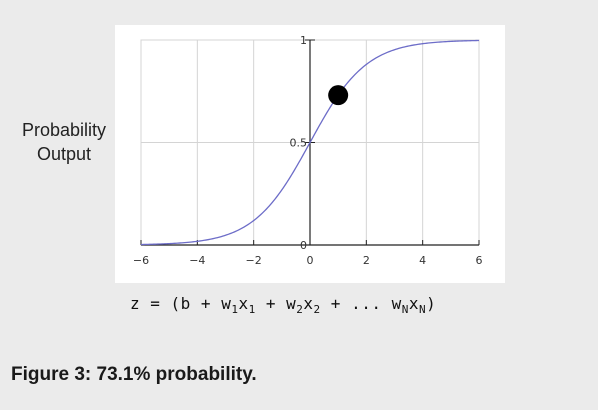  I want to click on formula-x2: x, so click(308, 303).